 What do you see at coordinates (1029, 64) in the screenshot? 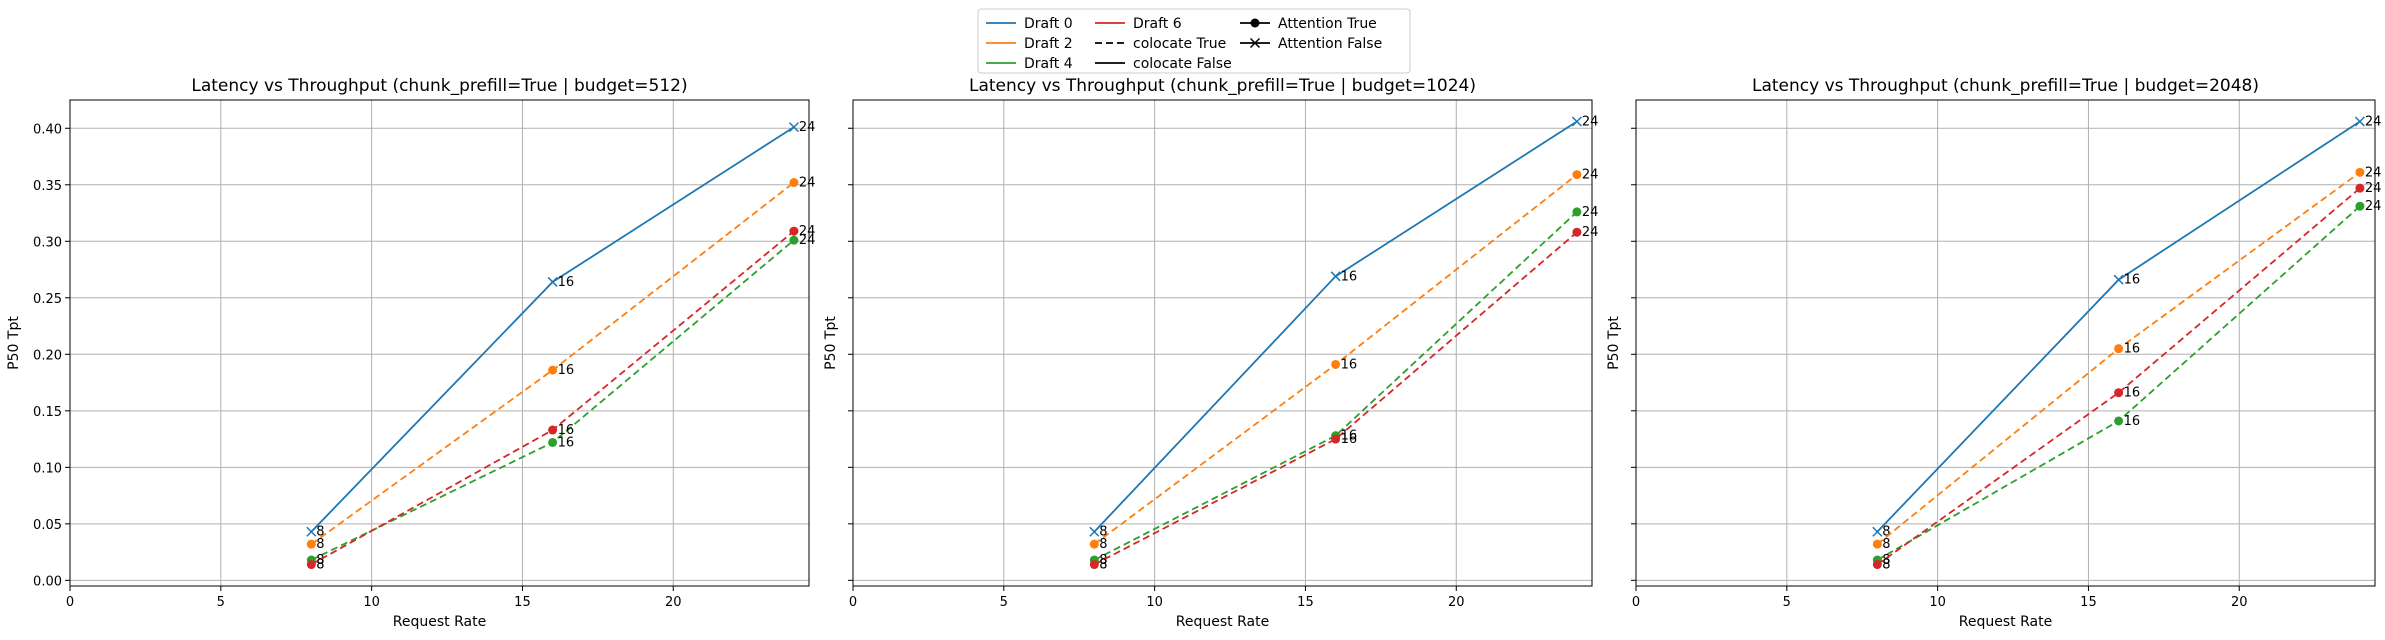
I see `legend-entry-draft-4: Draft 4` at bounding box center [1029, 64].